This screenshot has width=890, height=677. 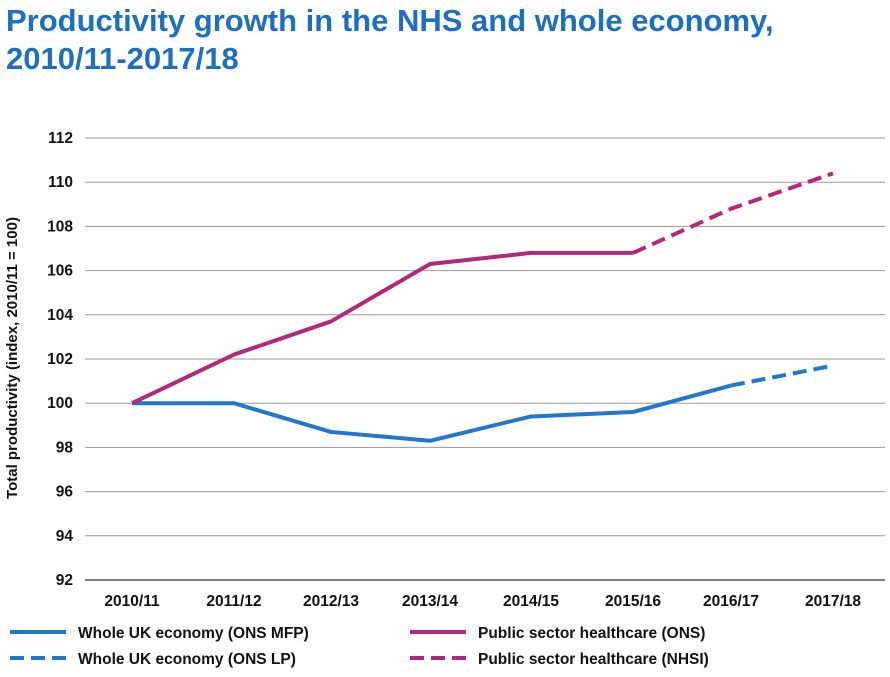 I want to click on y-tick-label: 108, so click(x=60, y=226).